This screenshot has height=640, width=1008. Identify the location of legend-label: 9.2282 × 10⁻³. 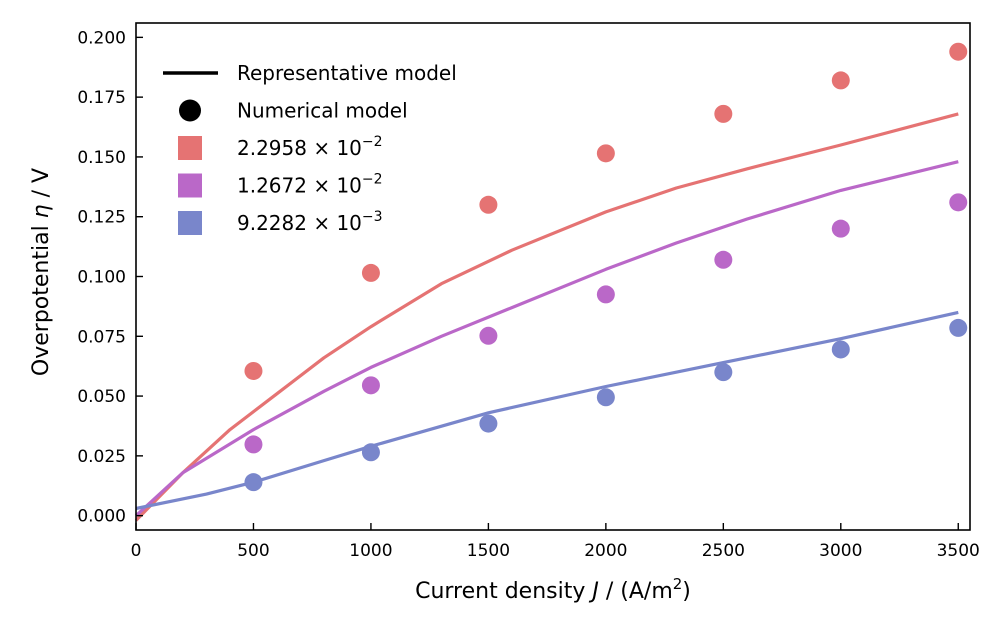
(310, 222).